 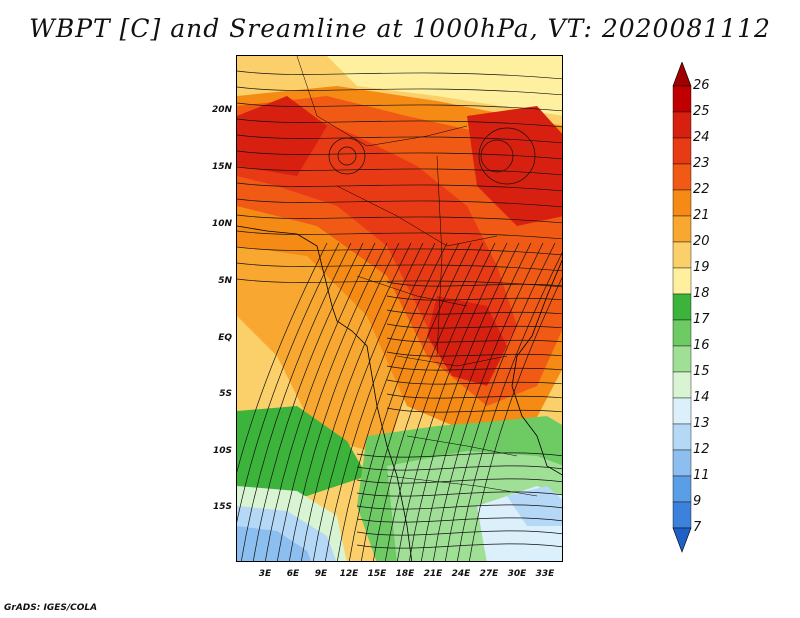 I want to click on colorbar-label: 17, so click(x=701, y=319).